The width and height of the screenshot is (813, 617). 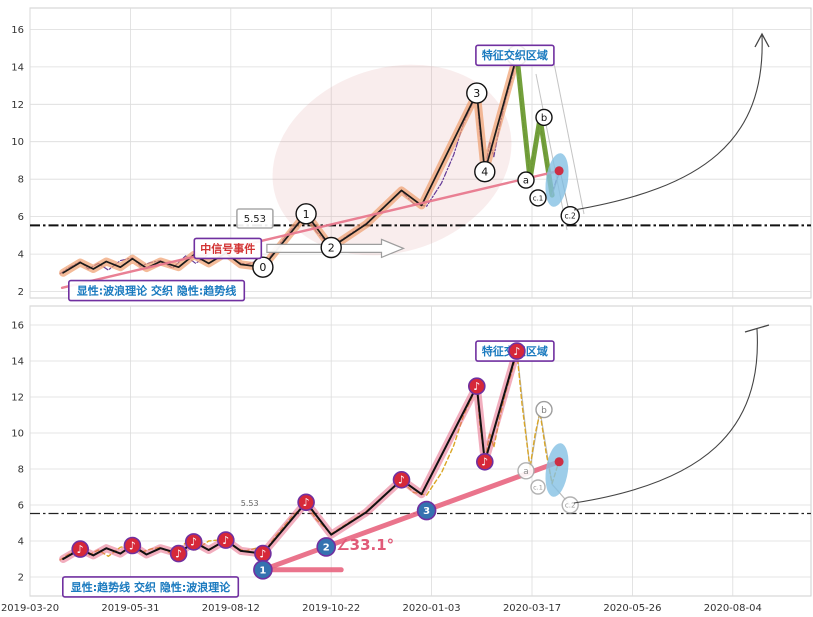 I want to click on ghost-label-c2: c.2, so click(x=570, y=505).